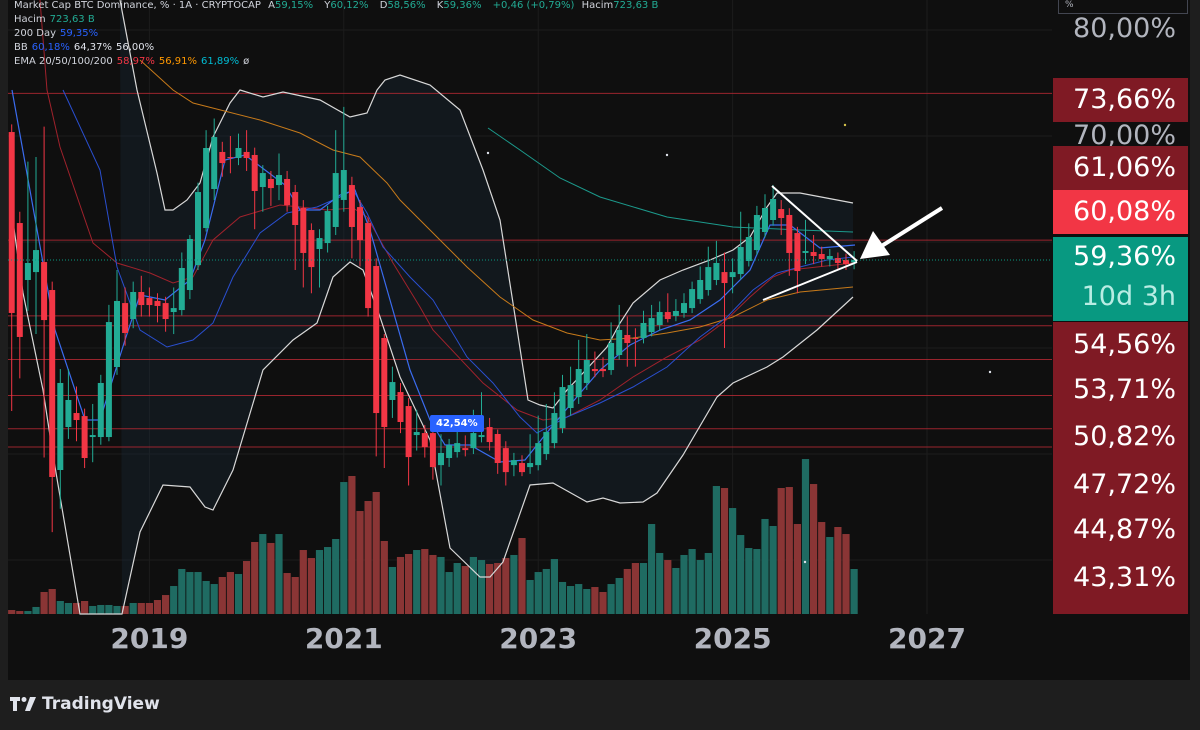 The width and height of the screenshot is (1200, 730). What do you see at coordinates (1195, 340) in the screenshot?
I see `scrollbar` at bounding box center [1195, 340].